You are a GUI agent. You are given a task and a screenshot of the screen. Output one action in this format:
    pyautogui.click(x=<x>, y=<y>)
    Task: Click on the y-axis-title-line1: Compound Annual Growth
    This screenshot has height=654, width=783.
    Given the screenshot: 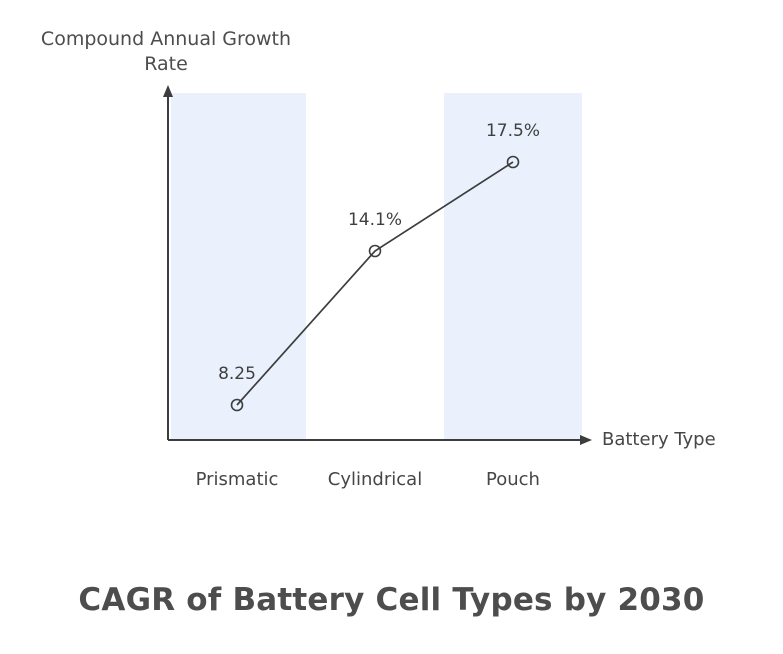 What is the action you would take?
    pyautogui.click(x=166, y=39)
    